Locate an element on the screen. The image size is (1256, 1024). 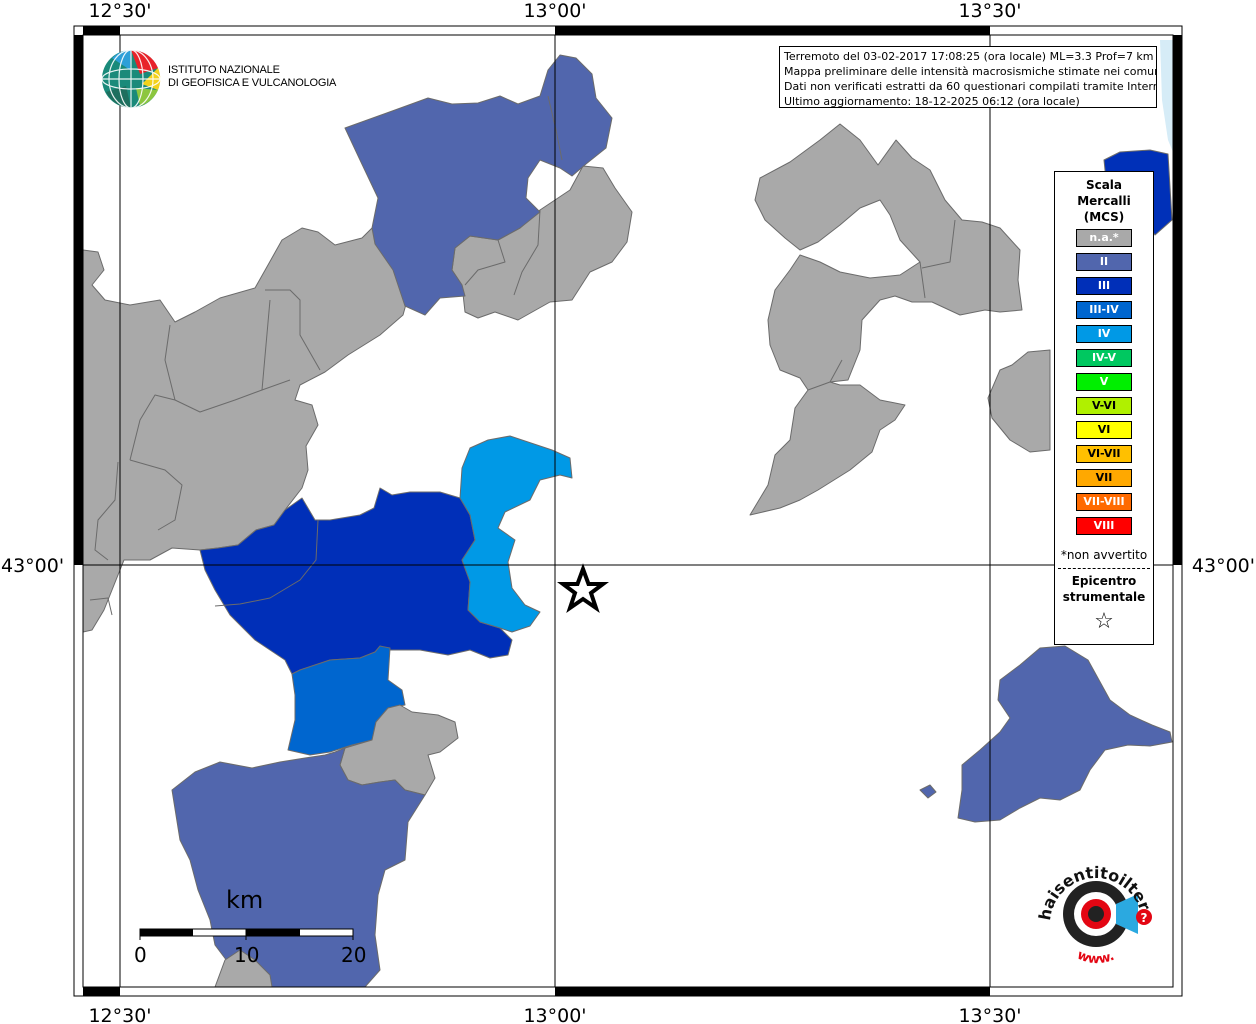
legend-item-v: V is located at coordinates (1104, 382).